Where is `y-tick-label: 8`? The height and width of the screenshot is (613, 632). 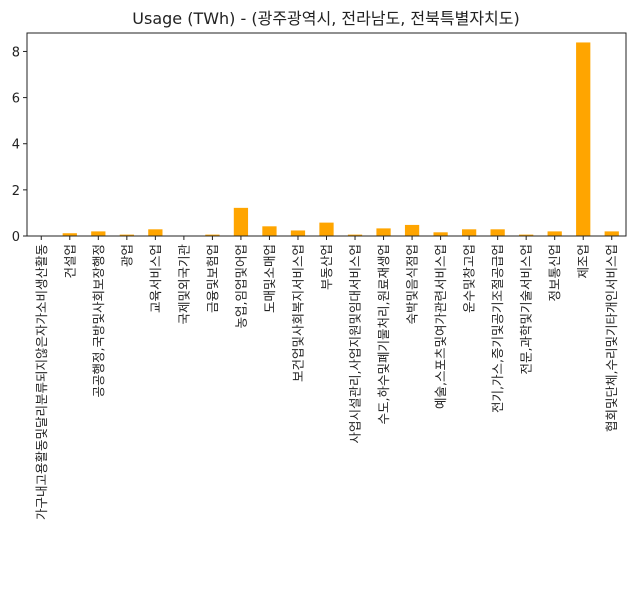 y-tick-label: 8 is located at coordinates (16, 52).